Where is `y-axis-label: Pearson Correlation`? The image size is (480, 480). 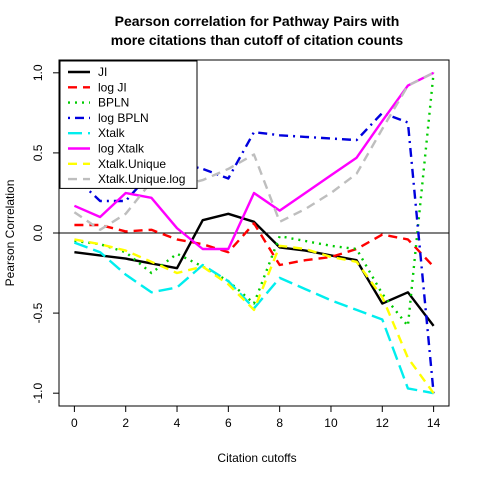 y-axis-label: Pearson Correlation is located at coordinates (10, 233).